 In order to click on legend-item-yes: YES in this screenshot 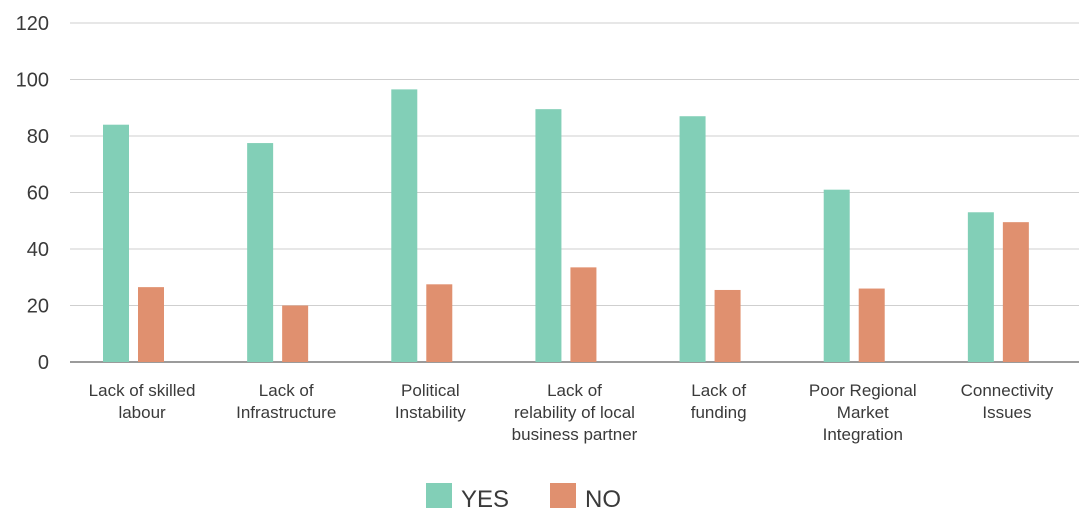, I will do `click(467, 498)`.